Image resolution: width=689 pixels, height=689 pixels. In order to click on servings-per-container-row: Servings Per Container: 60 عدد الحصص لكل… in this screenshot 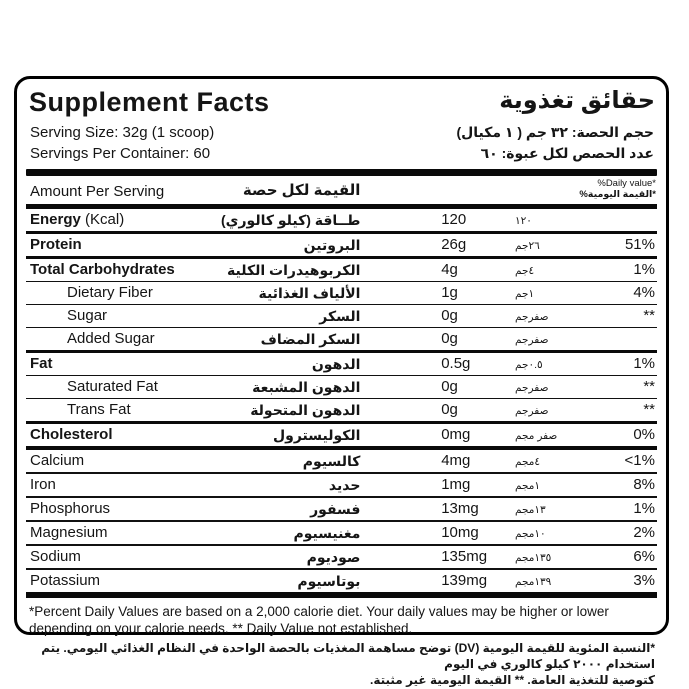, I will do `click(341, 154)`.